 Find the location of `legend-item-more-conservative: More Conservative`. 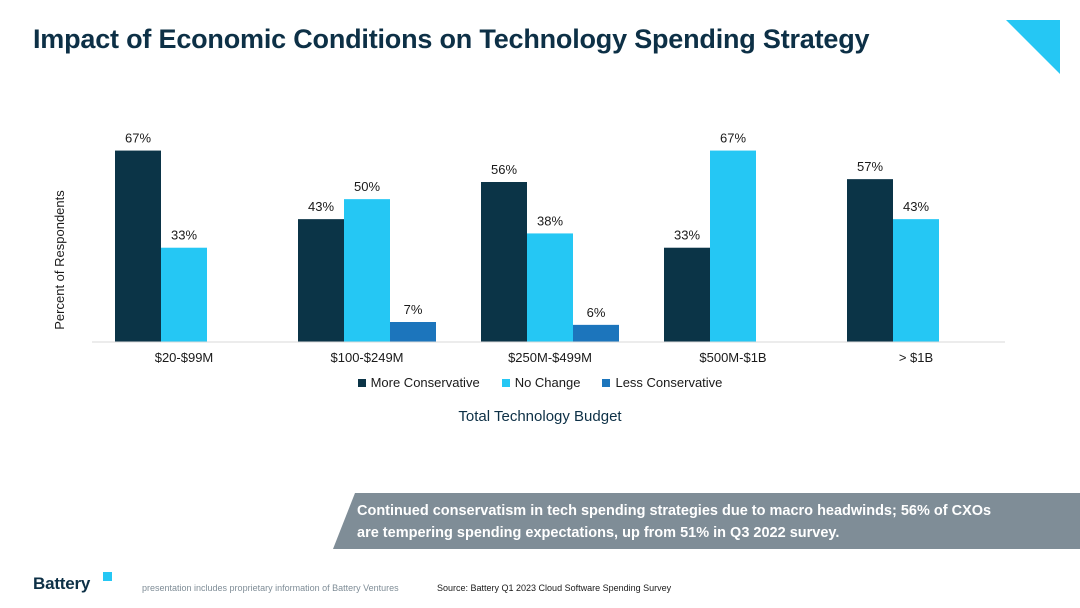

legend-item-more-conservative: More Conservative is located at coordinates (418, 382).